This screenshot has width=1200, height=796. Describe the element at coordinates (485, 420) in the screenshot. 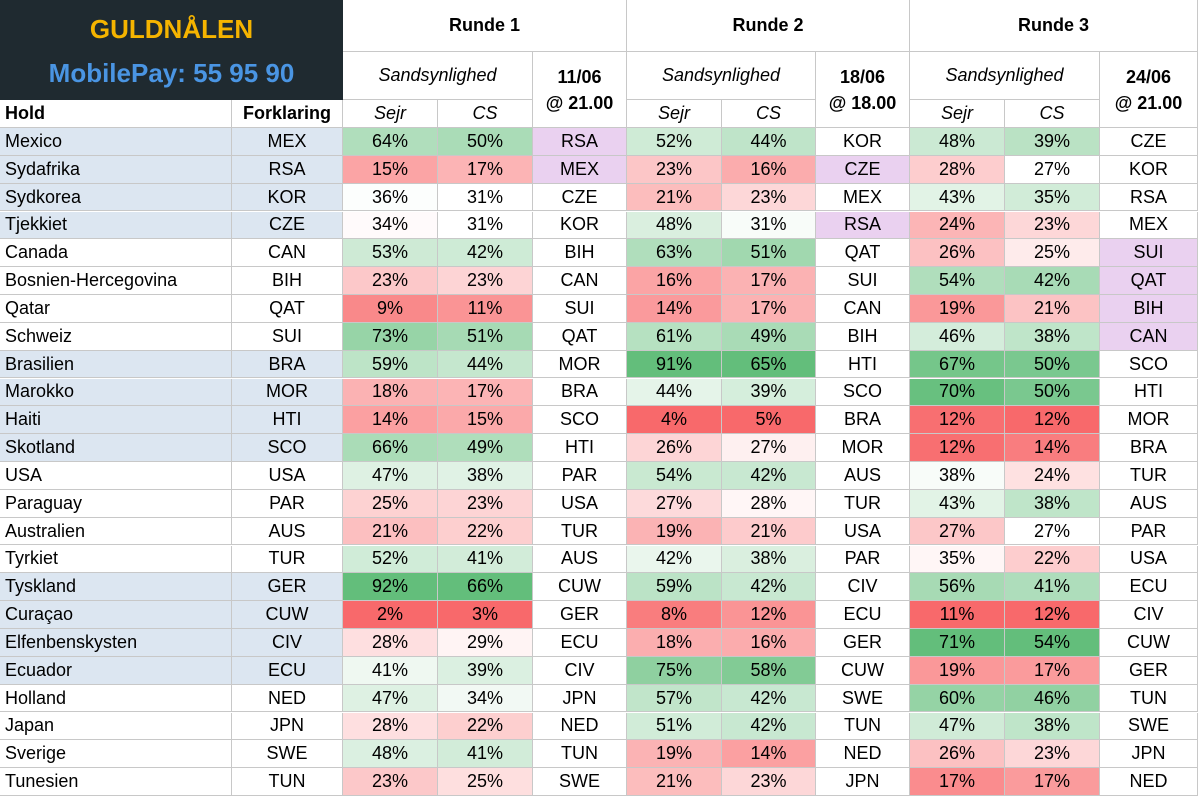

I see `clean-sheet-probability: 15%` at that location.